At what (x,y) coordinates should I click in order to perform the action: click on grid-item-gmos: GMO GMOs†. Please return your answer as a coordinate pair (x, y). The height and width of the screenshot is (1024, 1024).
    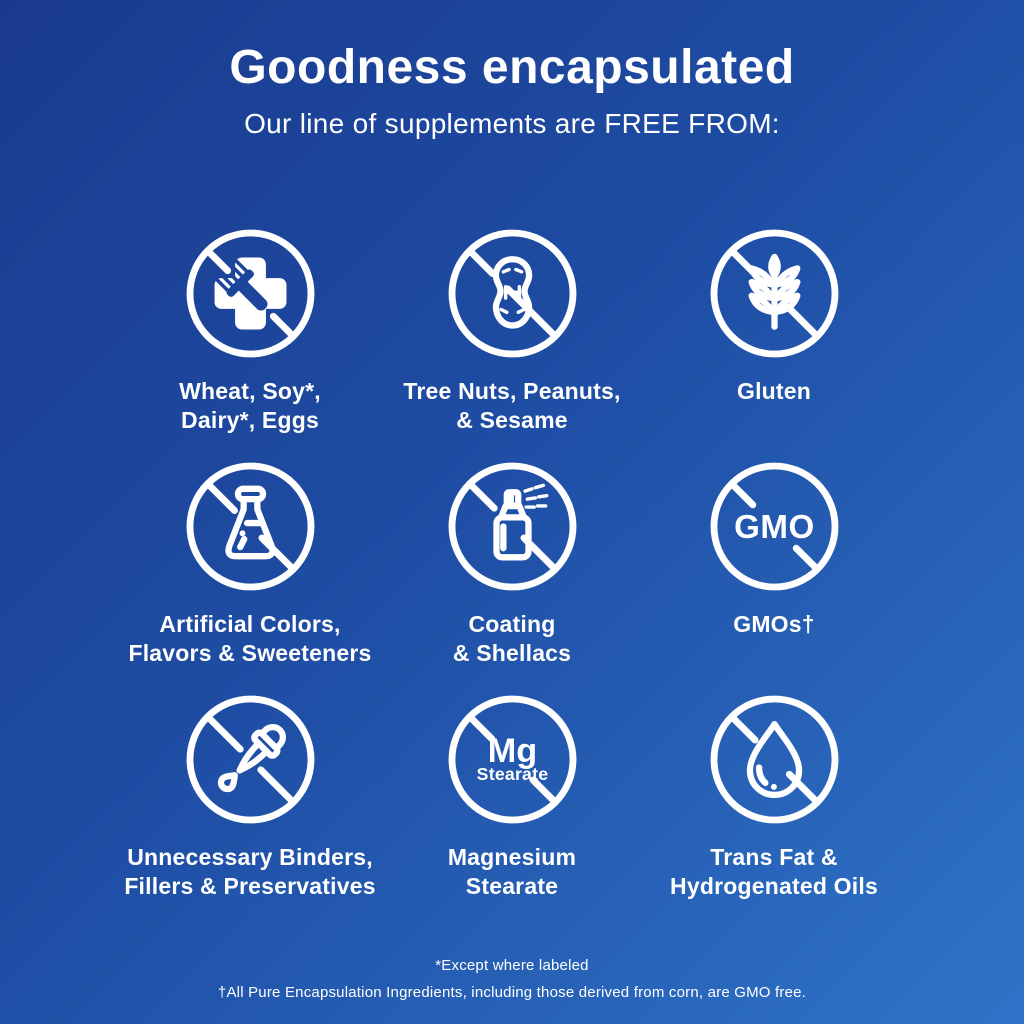
    Looking at the image, I should click on (774, 574).